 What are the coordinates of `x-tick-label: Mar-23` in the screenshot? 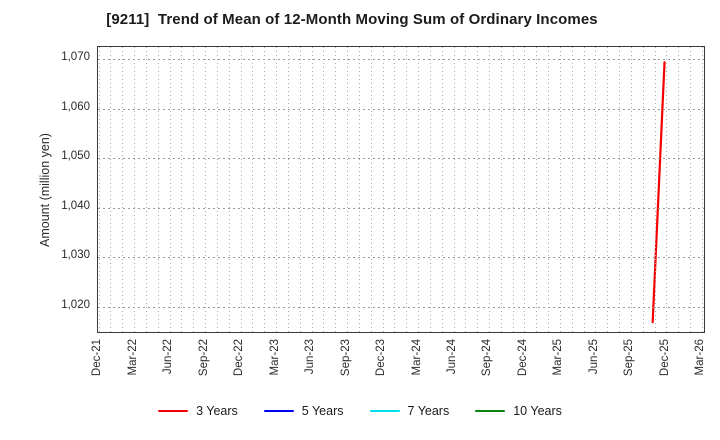 It's located at (274, 357).